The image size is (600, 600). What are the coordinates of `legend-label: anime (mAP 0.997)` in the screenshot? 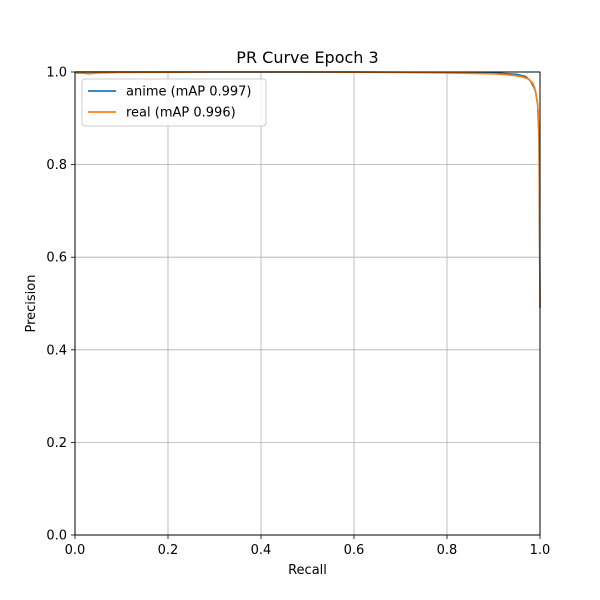 It's located at (189, 92).